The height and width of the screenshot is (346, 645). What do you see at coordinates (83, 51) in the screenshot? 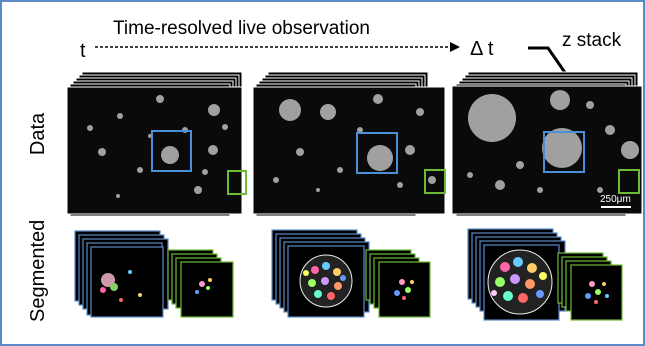
I see `time-start-label: t` at bounding box center [83, 51].